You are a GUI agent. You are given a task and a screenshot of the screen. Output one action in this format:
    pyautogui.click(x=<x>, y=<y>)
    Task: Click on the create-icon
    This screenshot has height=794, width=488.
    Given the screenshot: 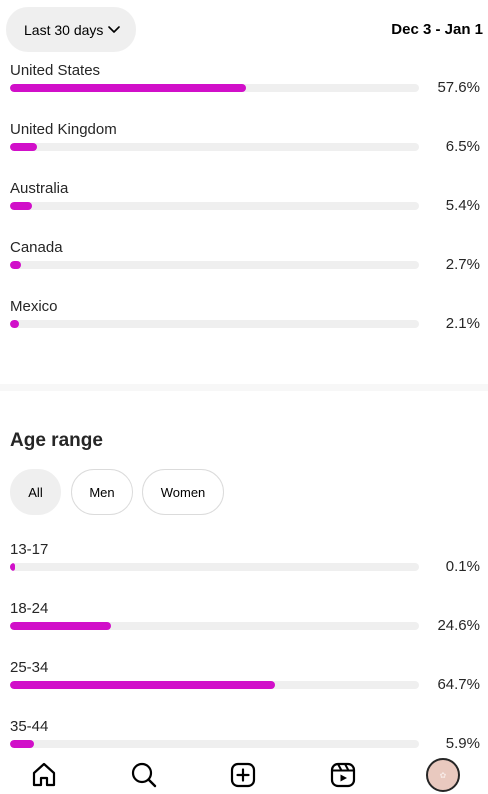 What is the action you would take?
    pyautogui.click(x=243, y=775)
    